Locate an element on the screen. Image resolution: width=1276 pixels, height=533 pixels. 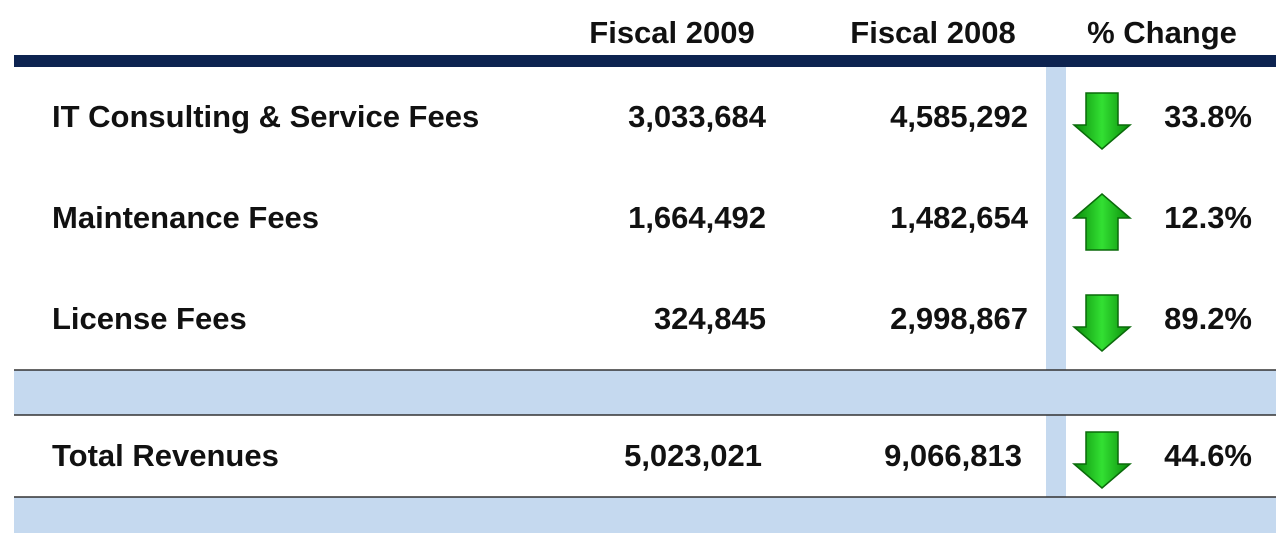
fiscal-2009: 324,845 is located at coordinates (710, 318).